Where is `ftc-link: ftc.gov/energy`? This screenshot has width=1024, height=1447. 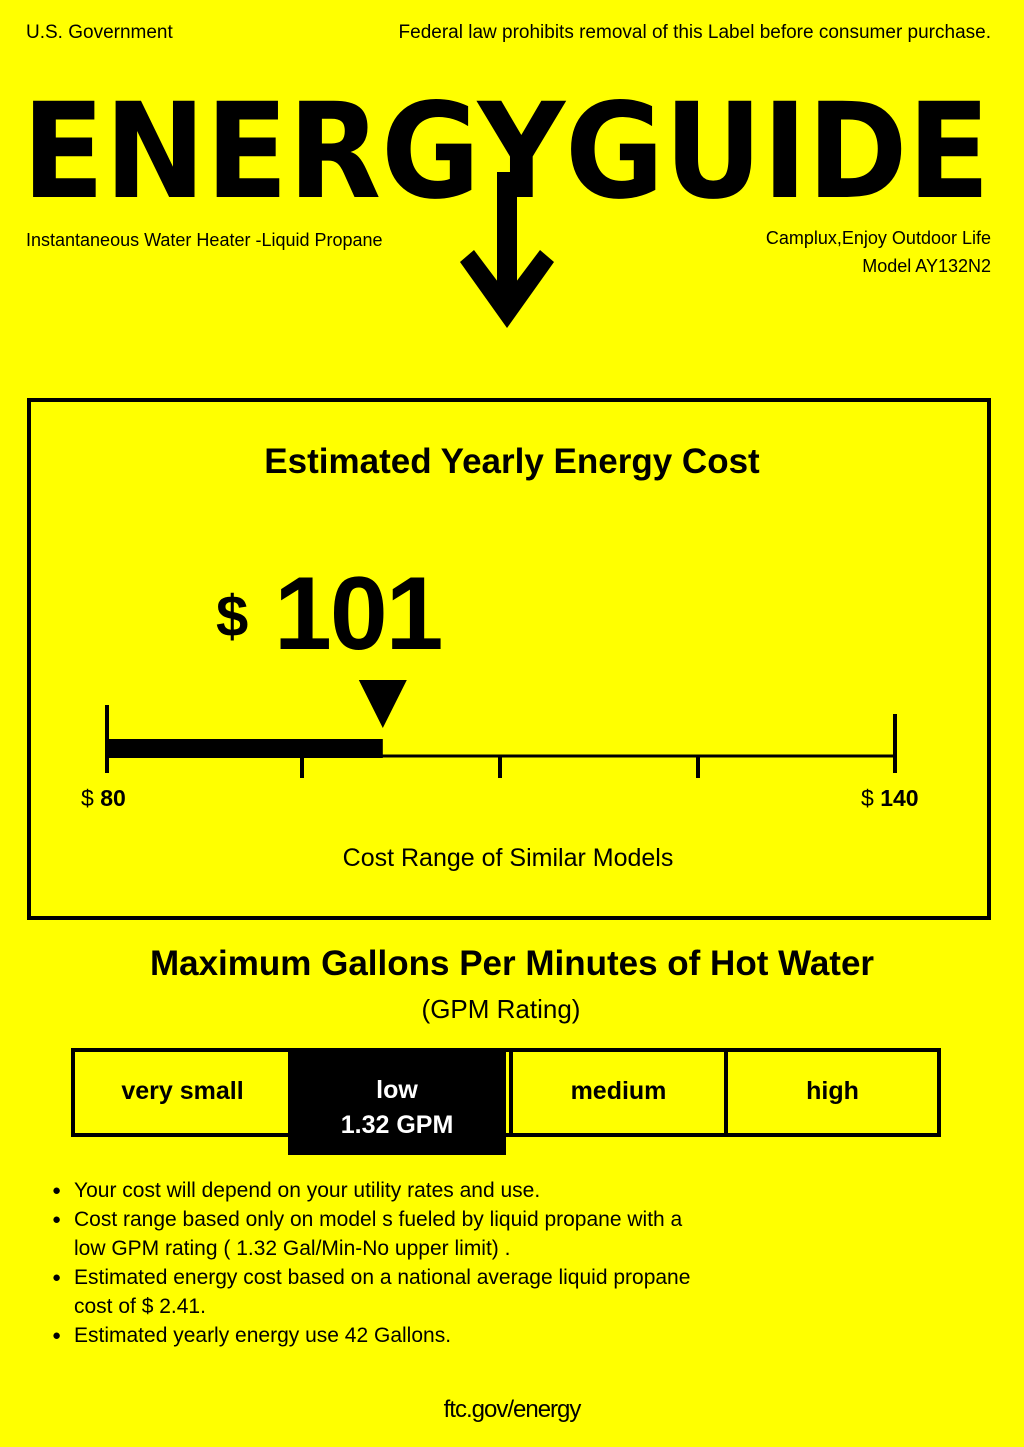
ftc-link: ftc.gov/energy is located at coordinates (512, 1409).